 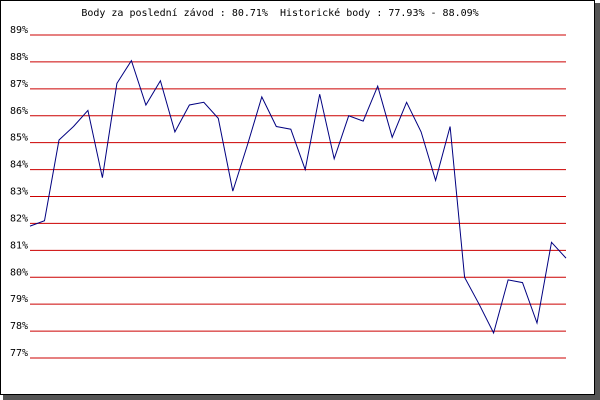 I want to click on y-tick-label: 79%, so click(x=19, y=299).